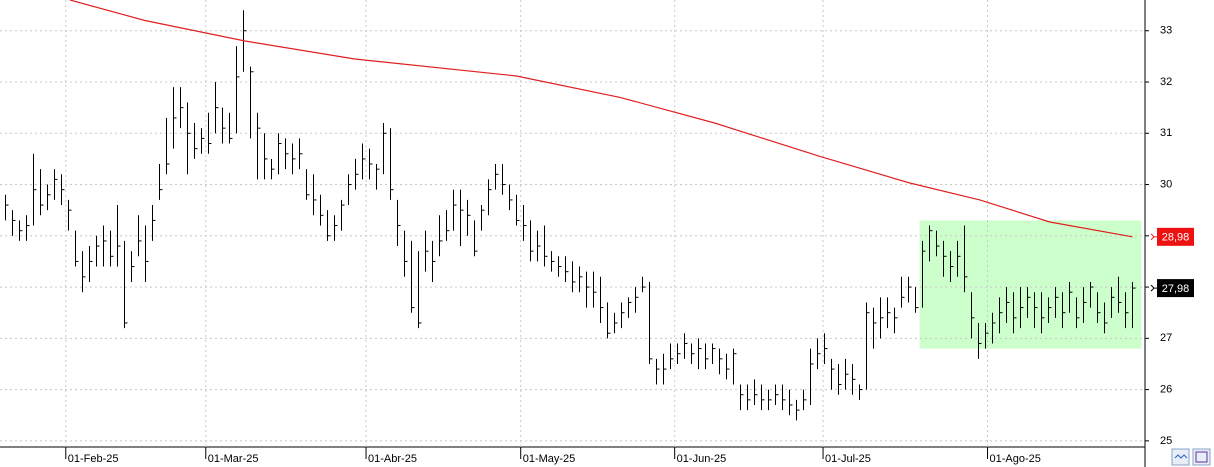 This screenshot has height=467, width=1214. What do you see at coordinates (1191, 457) in the screenshot?
I see `toolbar` at bounding box center [1191, 457].